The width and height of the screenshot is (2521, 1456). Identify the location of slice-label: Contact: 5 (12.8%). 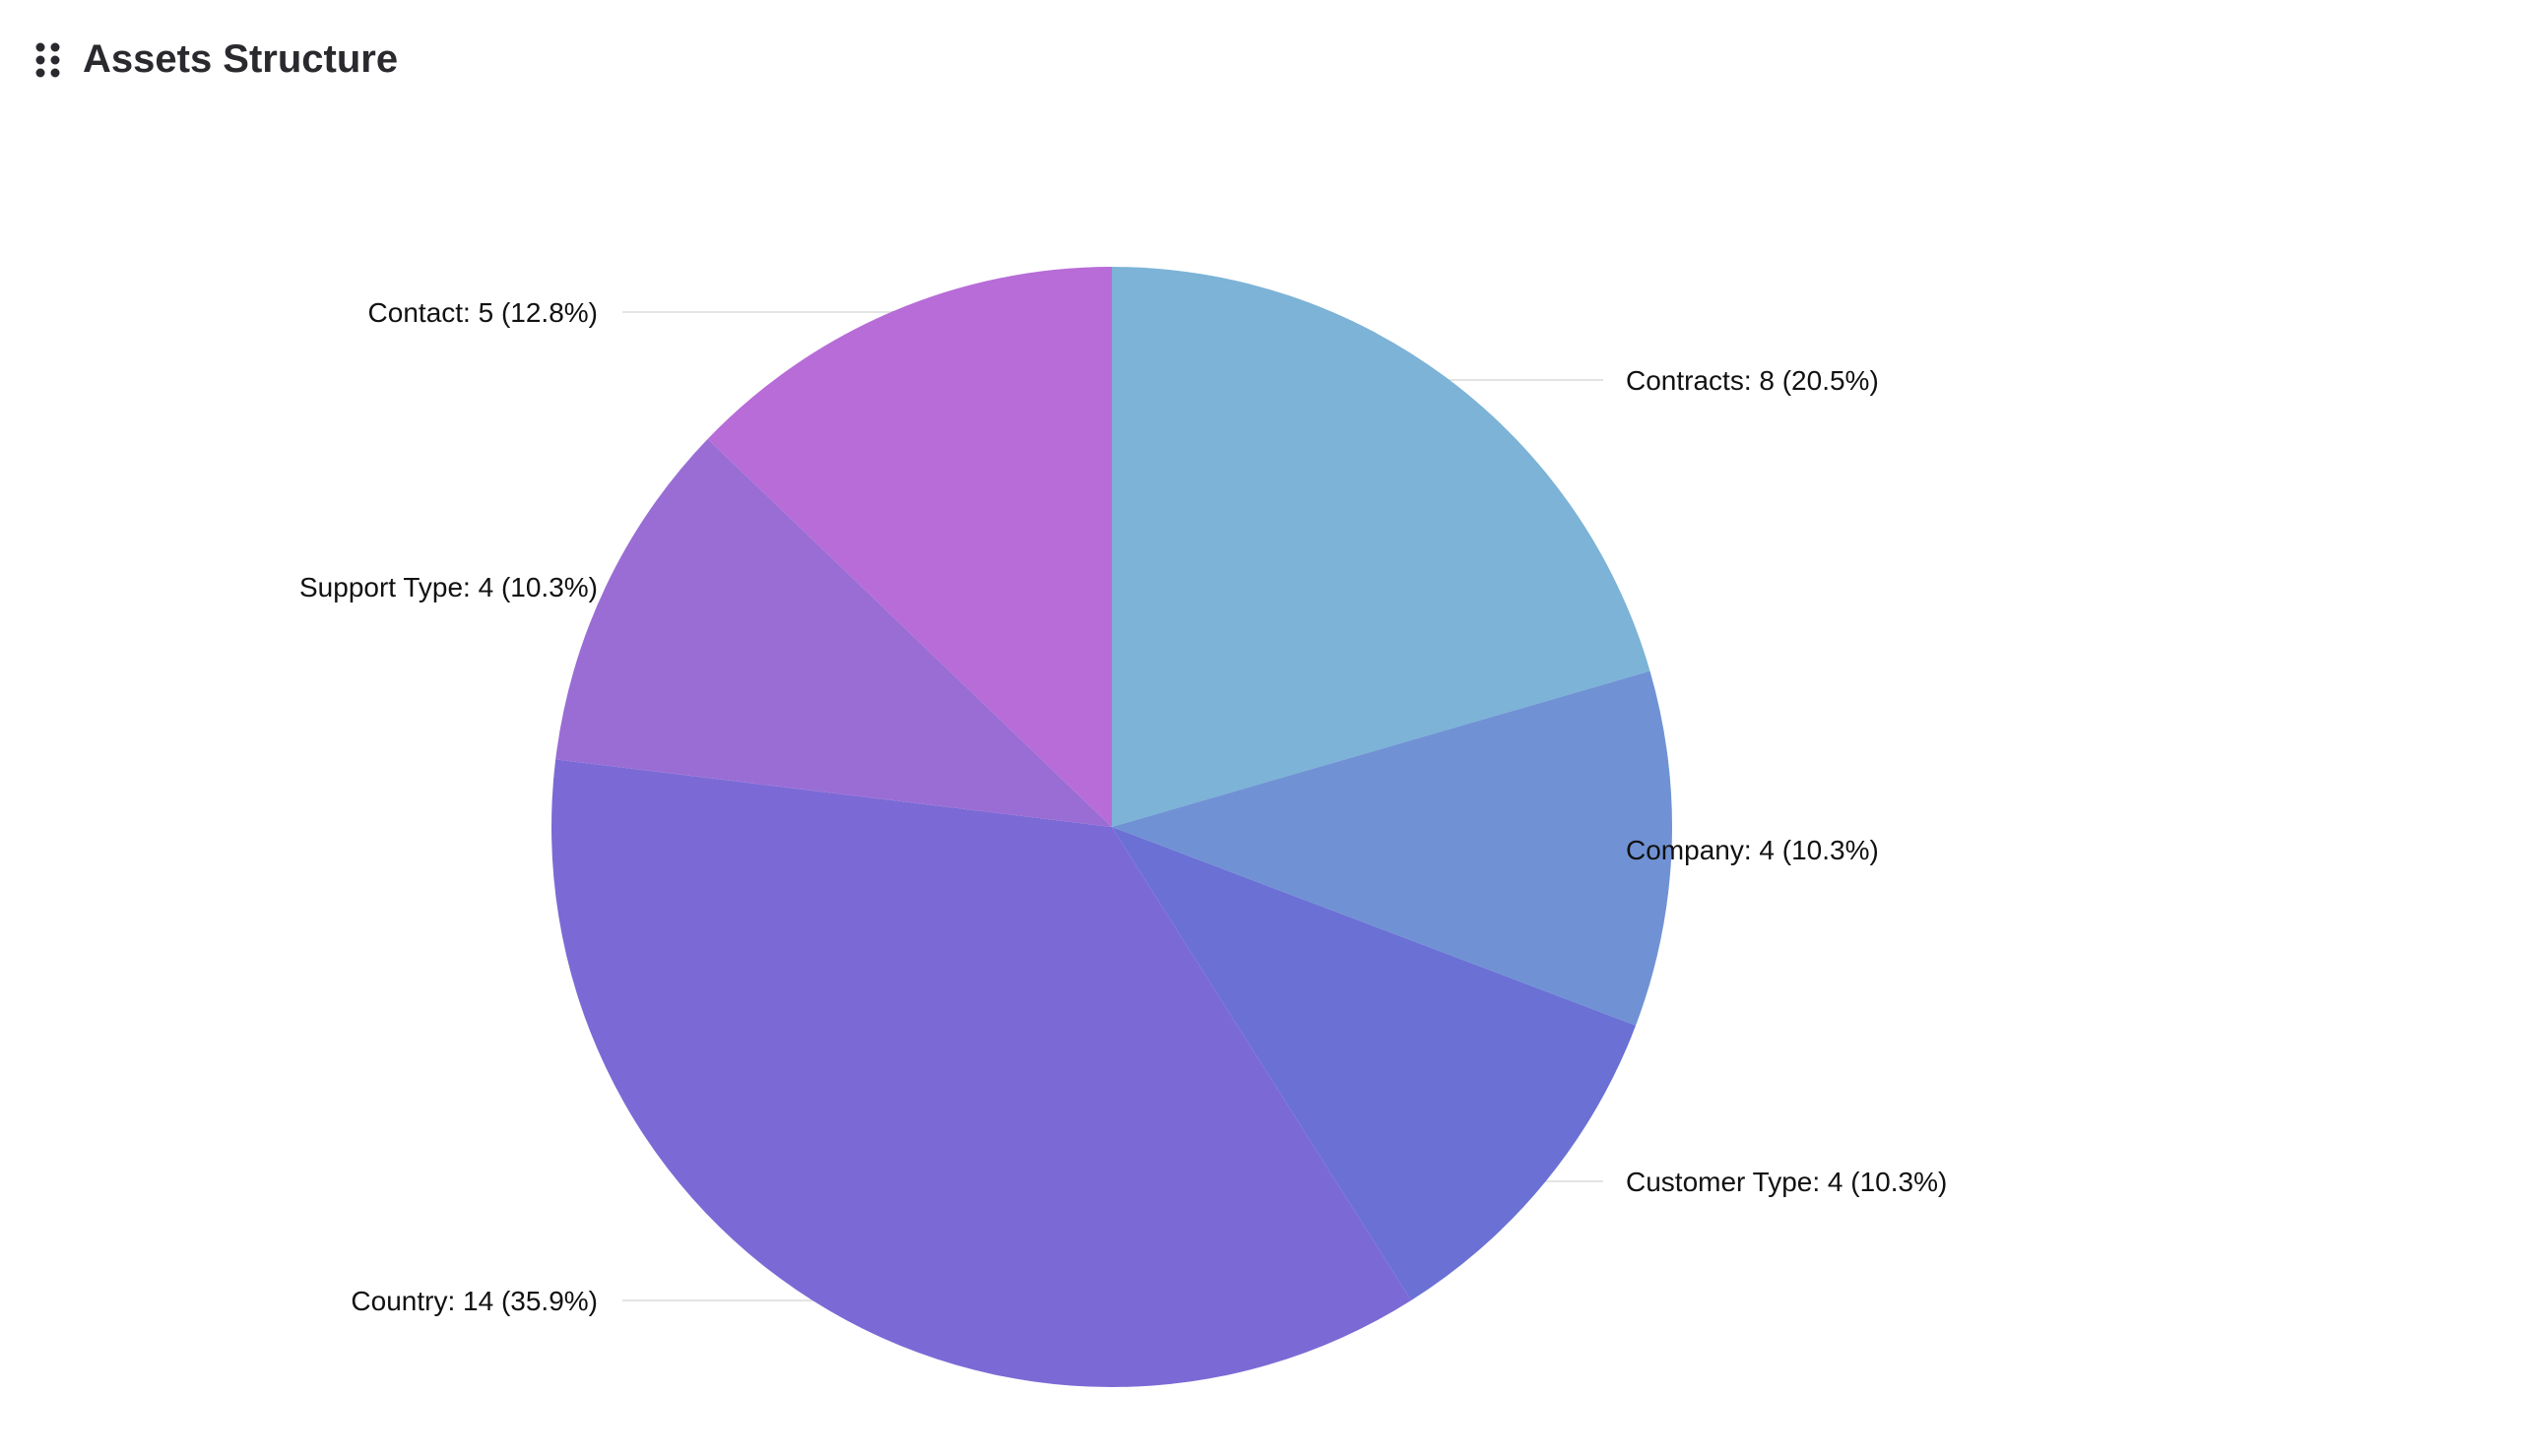
(483, 312).